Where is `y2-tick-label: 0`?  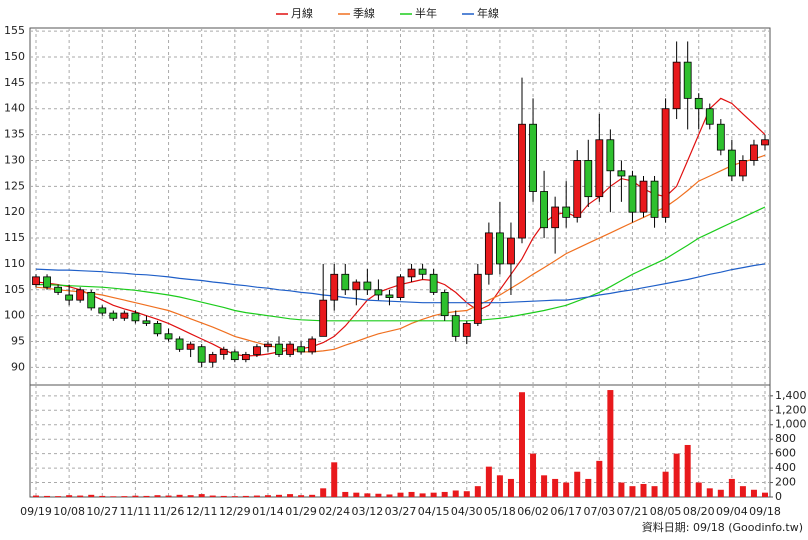
y2-tick-label: 0 is located at coordinates (778, 496).